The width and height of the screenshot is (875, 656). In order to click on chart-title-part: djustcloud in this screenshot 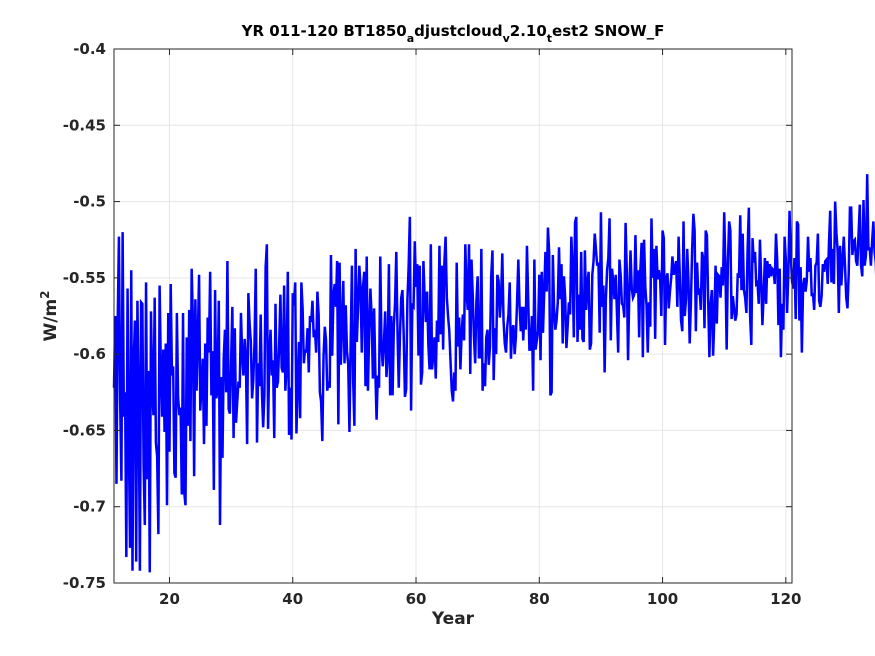, I will do `click(458, 31)`.